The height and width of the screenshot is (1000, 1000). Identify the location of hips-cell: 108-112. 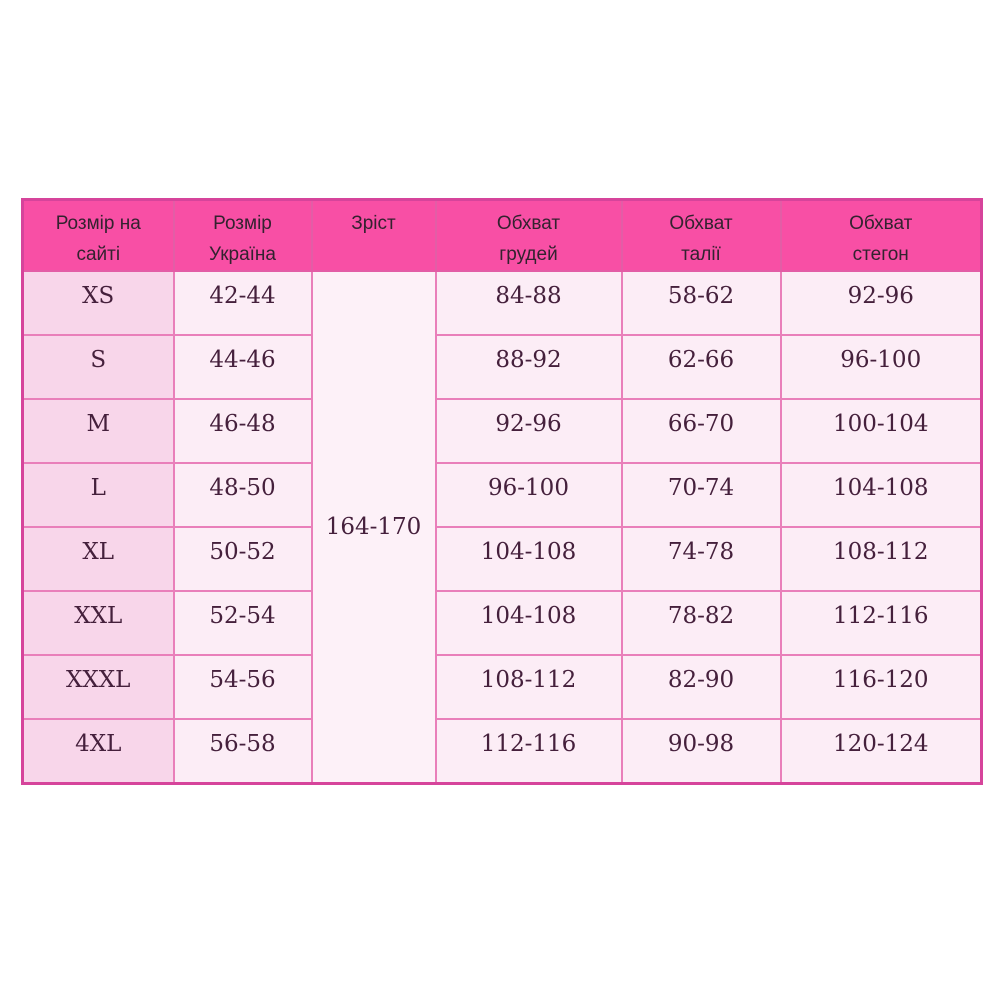
(881, 559).